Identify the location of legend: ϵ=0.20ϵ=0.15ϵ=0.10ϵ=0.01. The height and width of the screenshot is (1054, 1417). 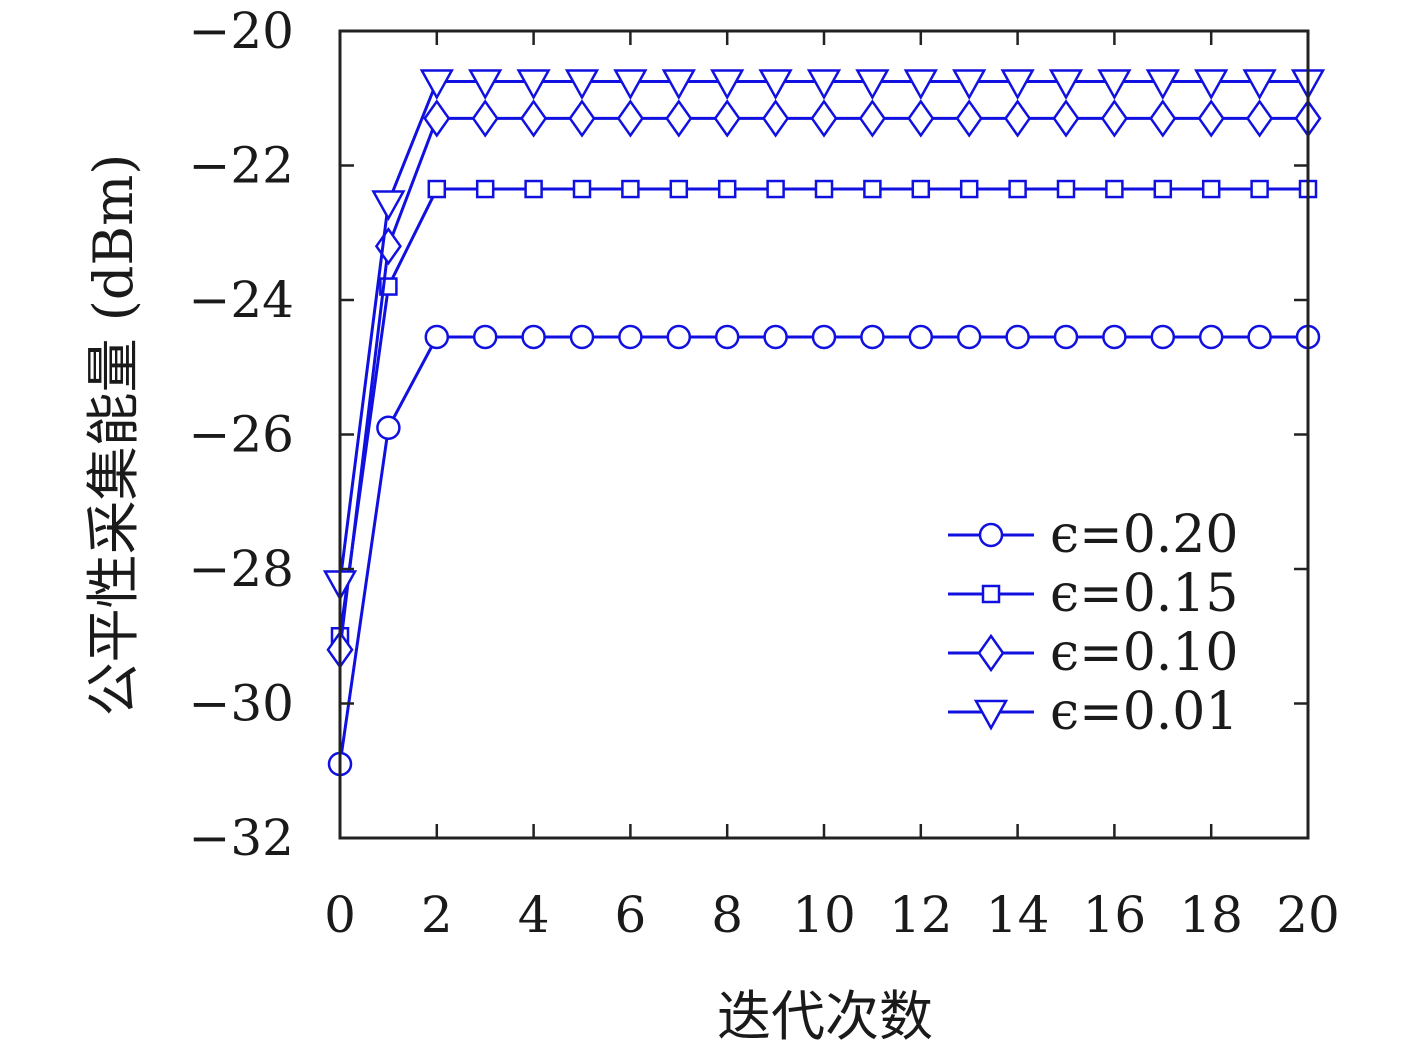
(1093, 623).